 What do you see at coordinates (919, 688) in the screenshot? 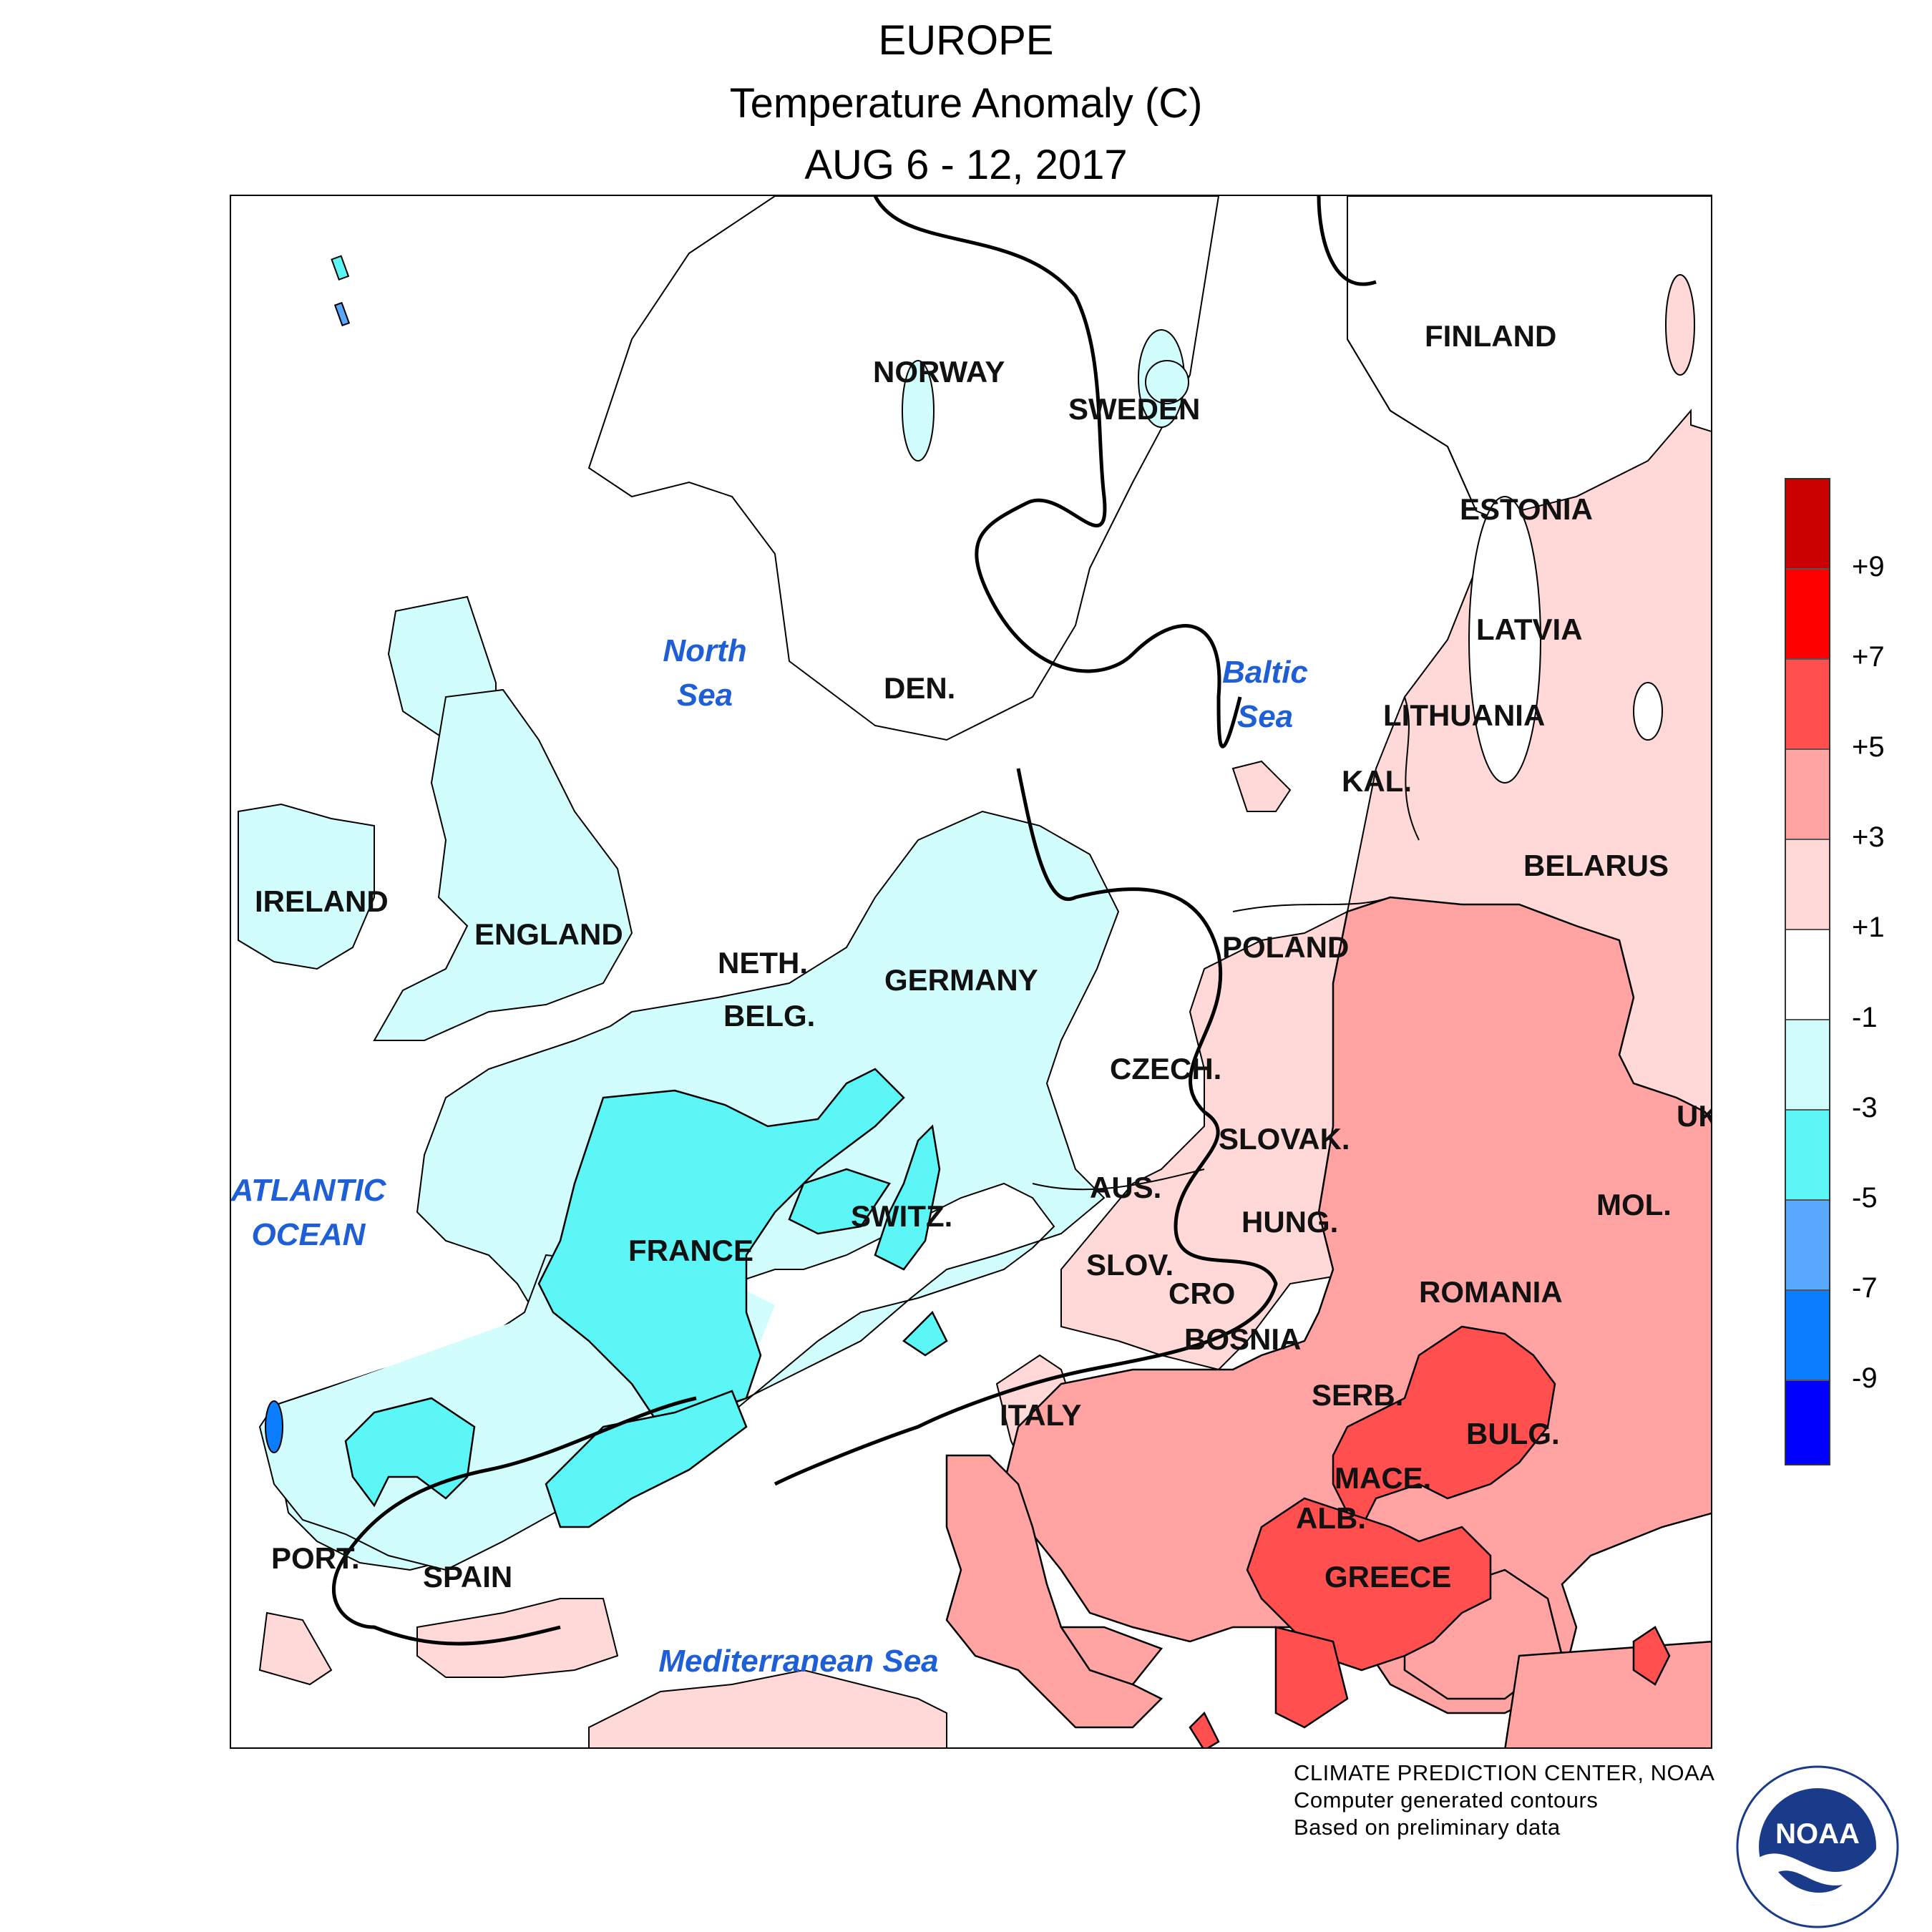
I see `label-denmark: DEN.` at bounding box center [919, 688].